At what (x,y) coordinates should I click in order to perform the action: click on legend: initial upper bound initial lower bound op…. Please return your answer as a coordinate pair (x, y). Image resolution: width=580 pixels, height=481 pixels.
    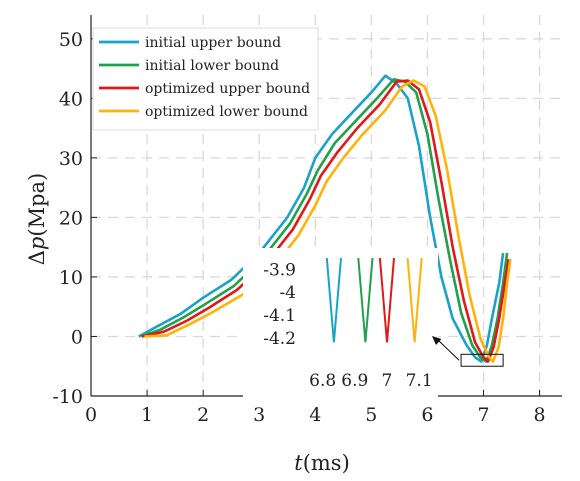
    Looking at the image, I should click on (205, 79).